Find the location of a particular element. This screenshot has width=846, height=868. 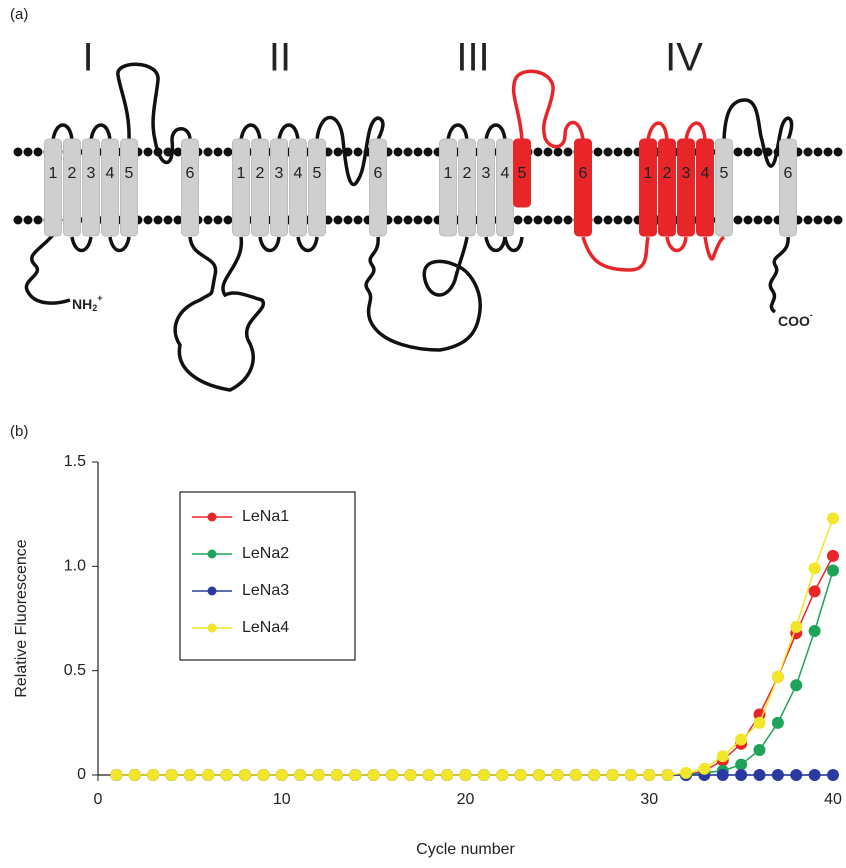

domain-label: III is located at coordinates (472, 58).